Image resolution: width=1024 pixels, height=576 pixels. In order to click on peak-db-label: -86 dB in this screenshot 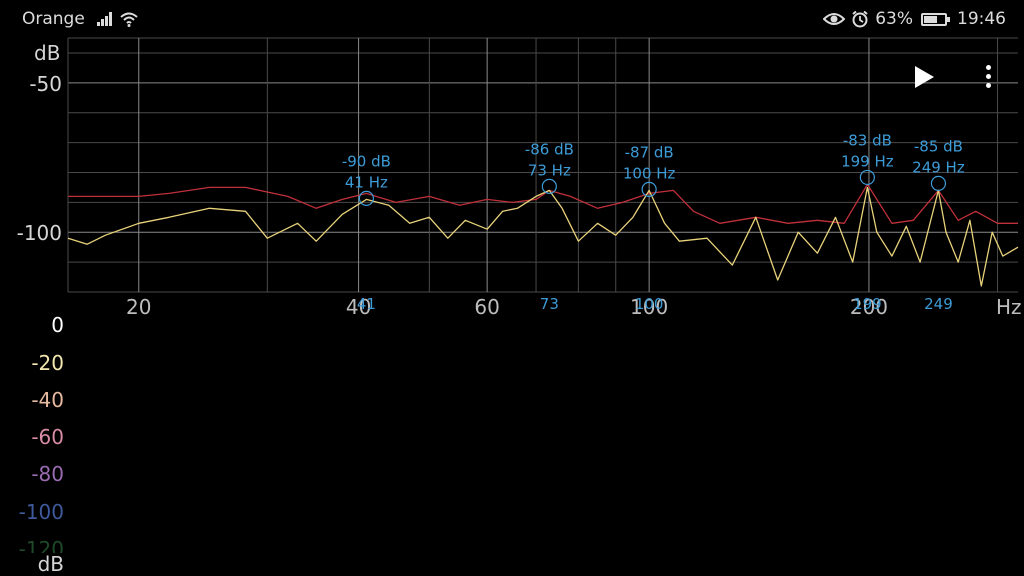, I will do `click(549, 149)`.